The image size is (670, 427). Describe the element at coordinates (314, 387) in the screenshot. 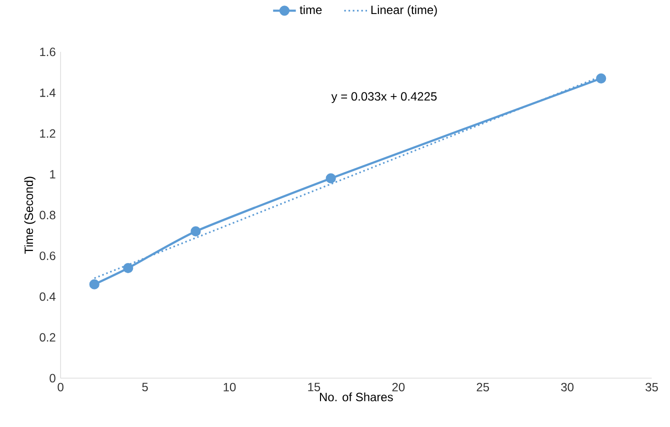

I see `x-tick-label: 15` at that location.